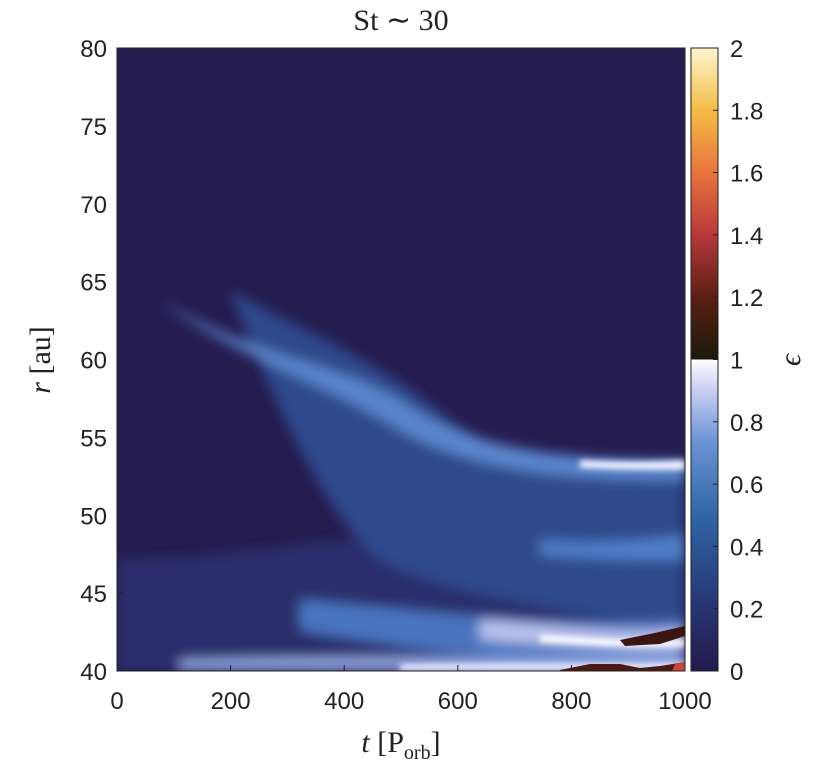 The height and width of the screenshot is (771, 830). What do you see at coordinates (93, 438) in the screenshot?
I see `y-tick-label: 55` at bounding box center [93, 438].